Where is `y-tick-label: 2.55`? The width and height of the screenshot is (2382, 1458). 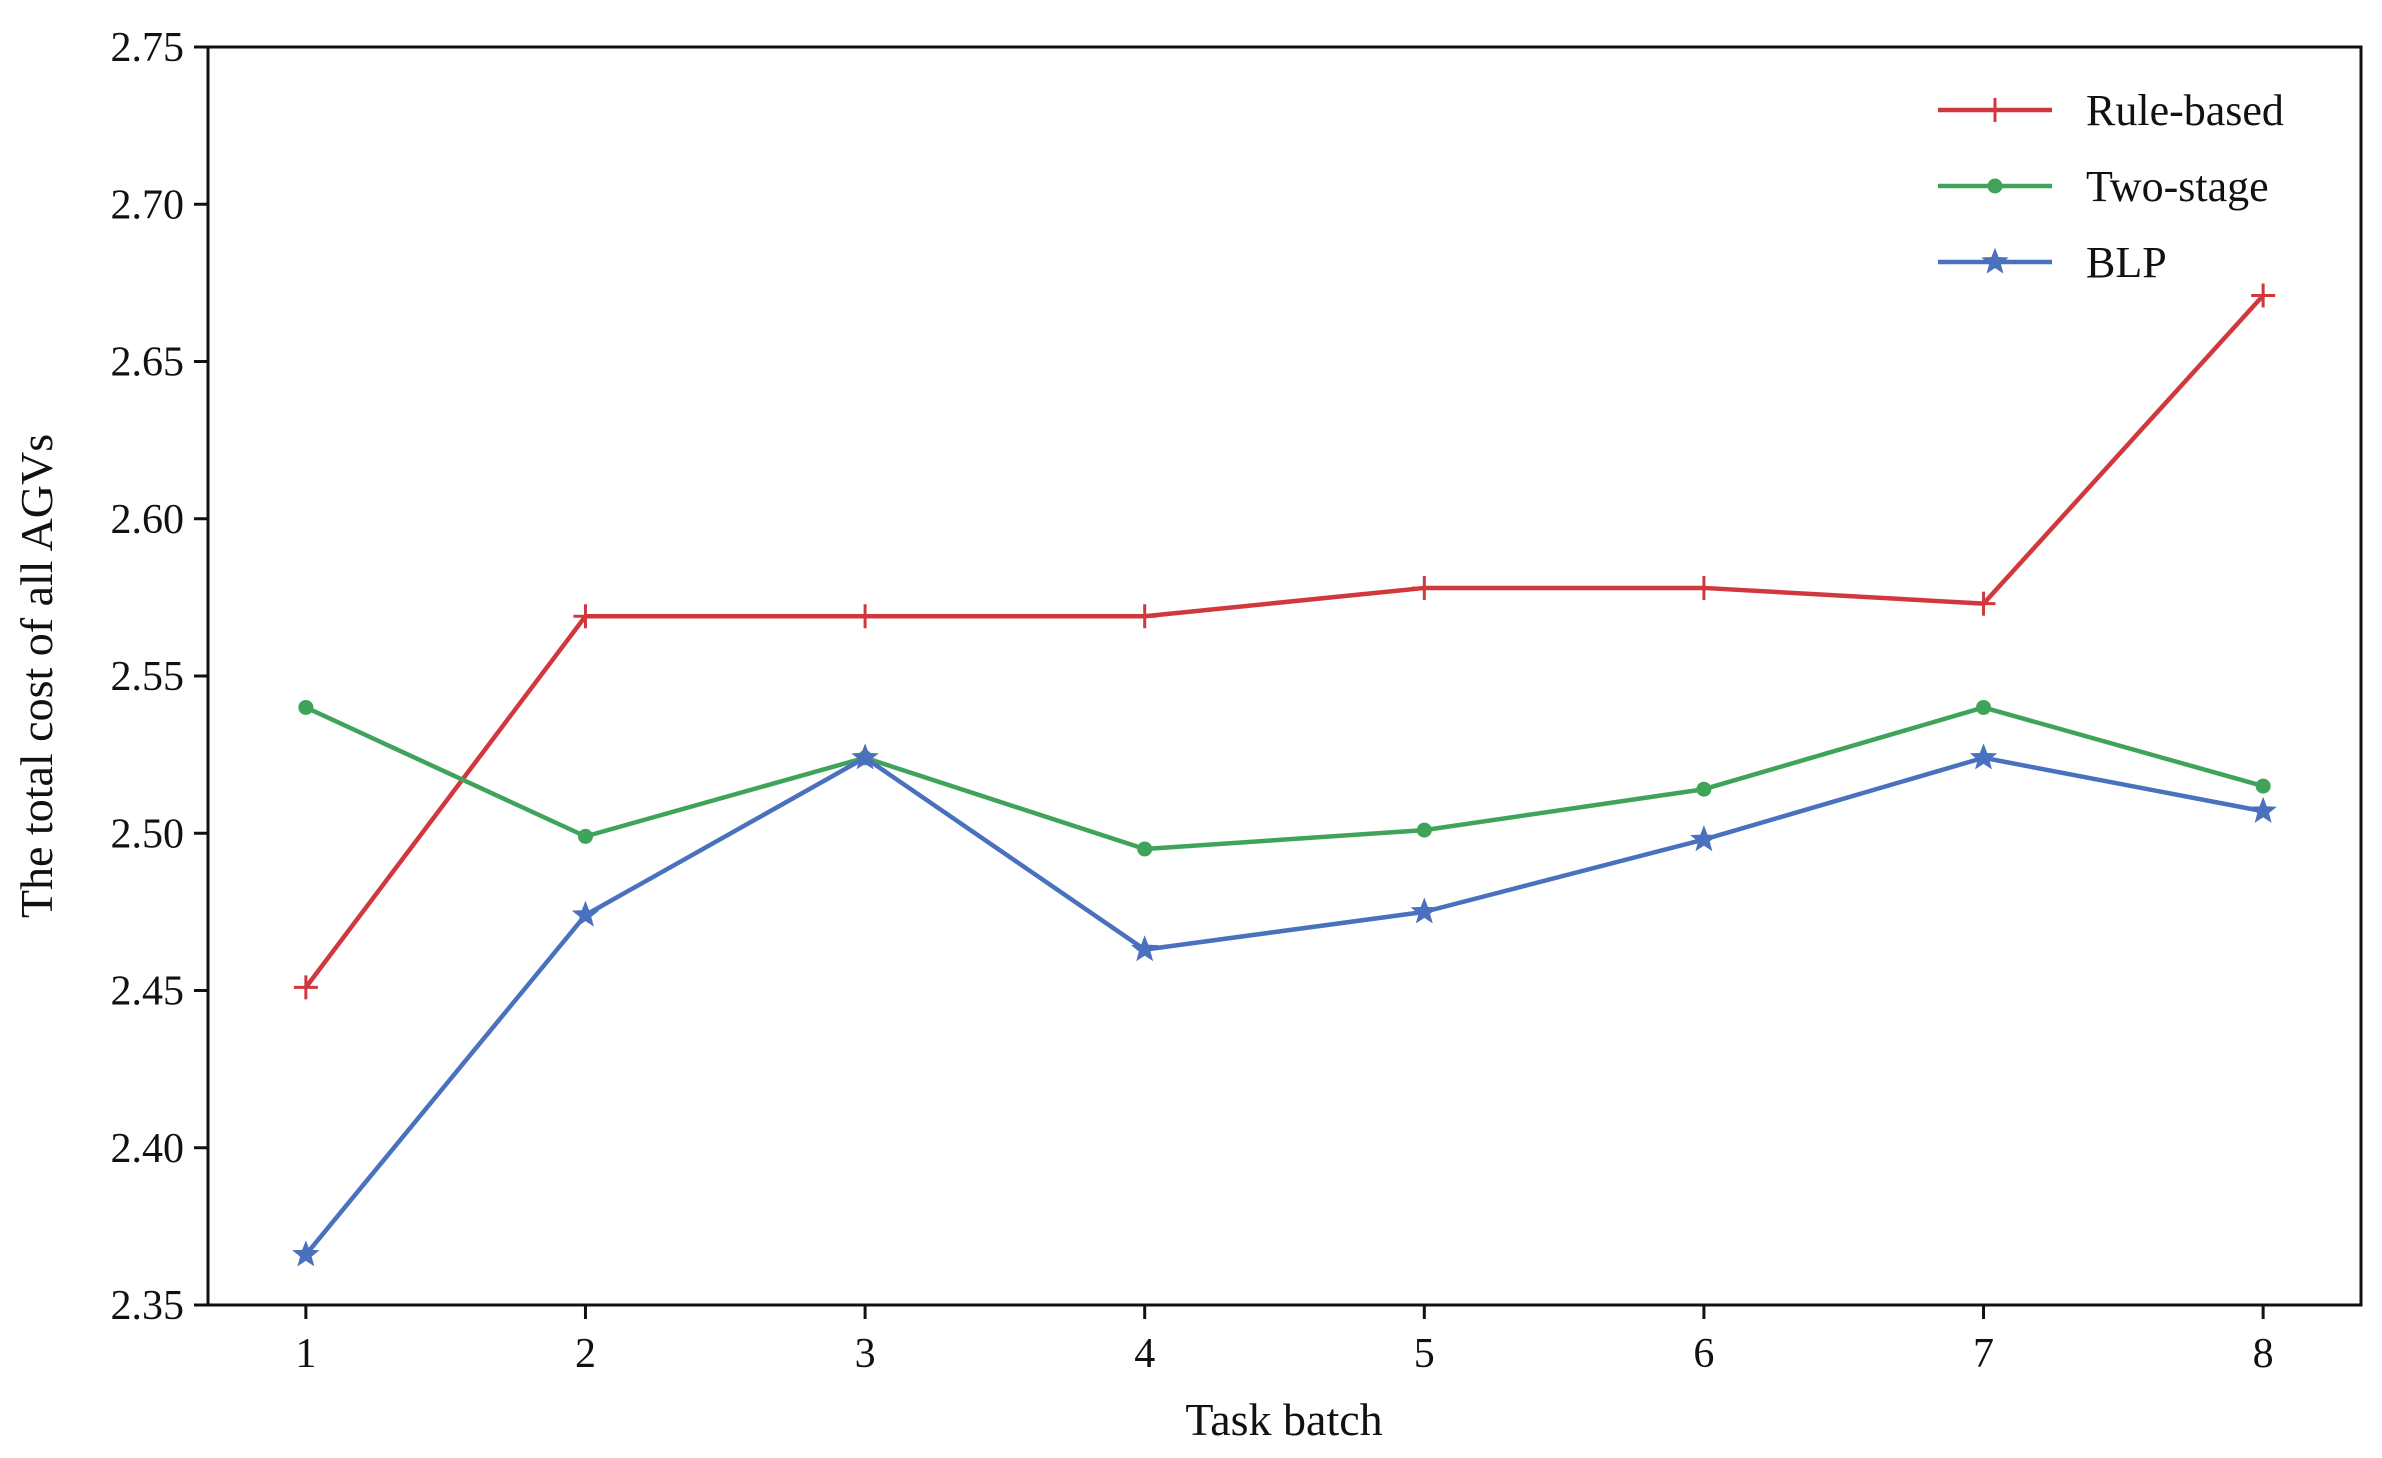 y-tick-label: 2.55 is located at coordinates (148, 677).